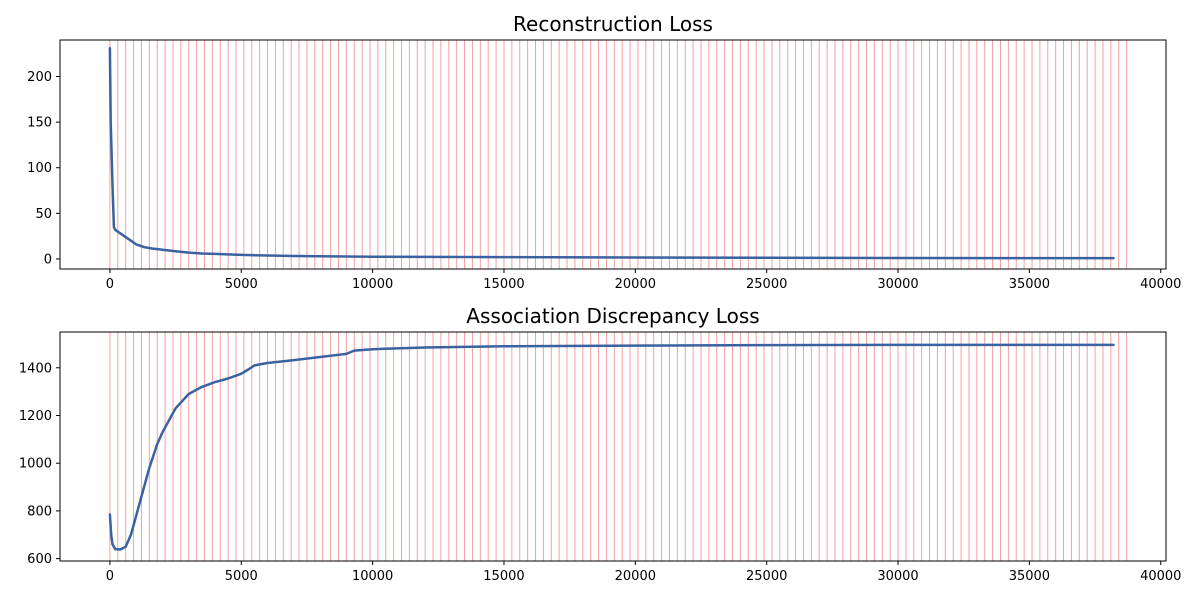  Describe the element at coordinates (613, 24) in the screenshot. I see `chart-title: Reconstruction Loss` at that location.